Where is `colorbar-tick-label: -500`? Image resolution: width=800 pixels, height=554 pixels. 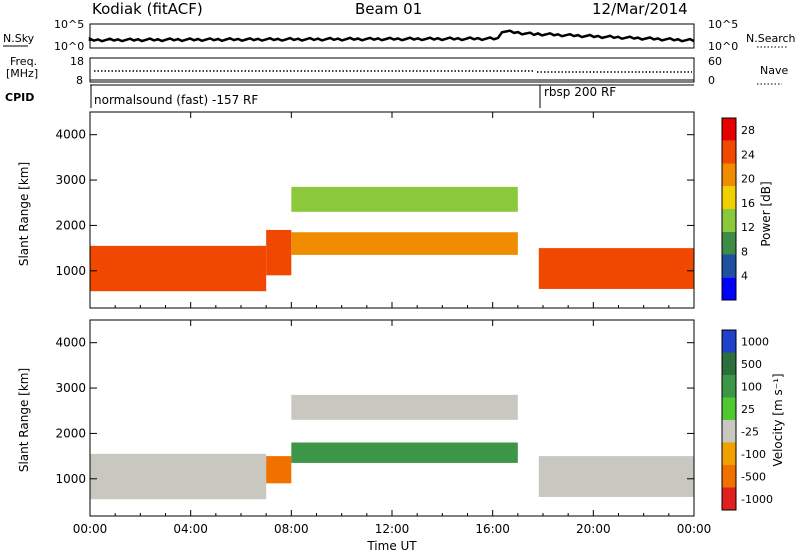 colorbar-tick-label: -500 is located at coordinates (753, 476).